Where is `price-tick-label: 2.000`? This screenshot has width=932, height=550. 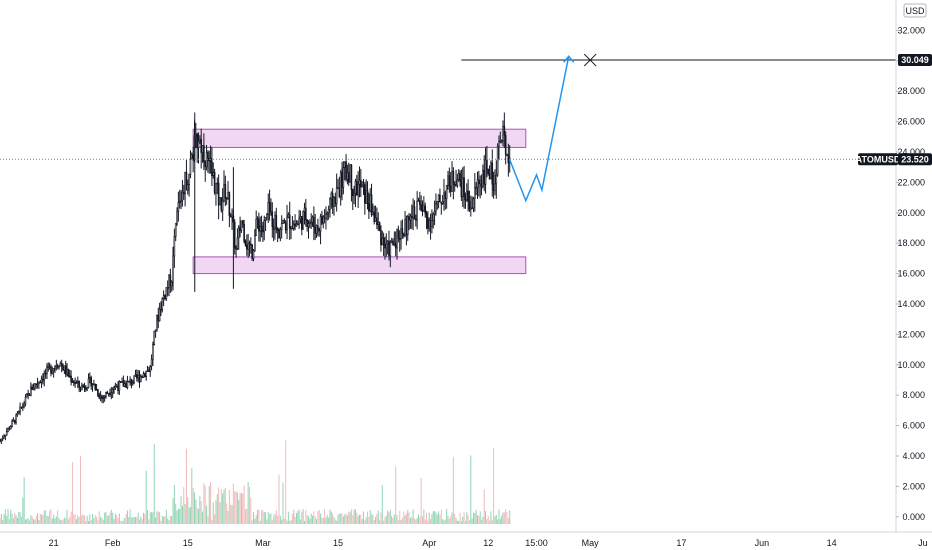
price-tick-label: 2.000 is located at coordinates (913, 486).